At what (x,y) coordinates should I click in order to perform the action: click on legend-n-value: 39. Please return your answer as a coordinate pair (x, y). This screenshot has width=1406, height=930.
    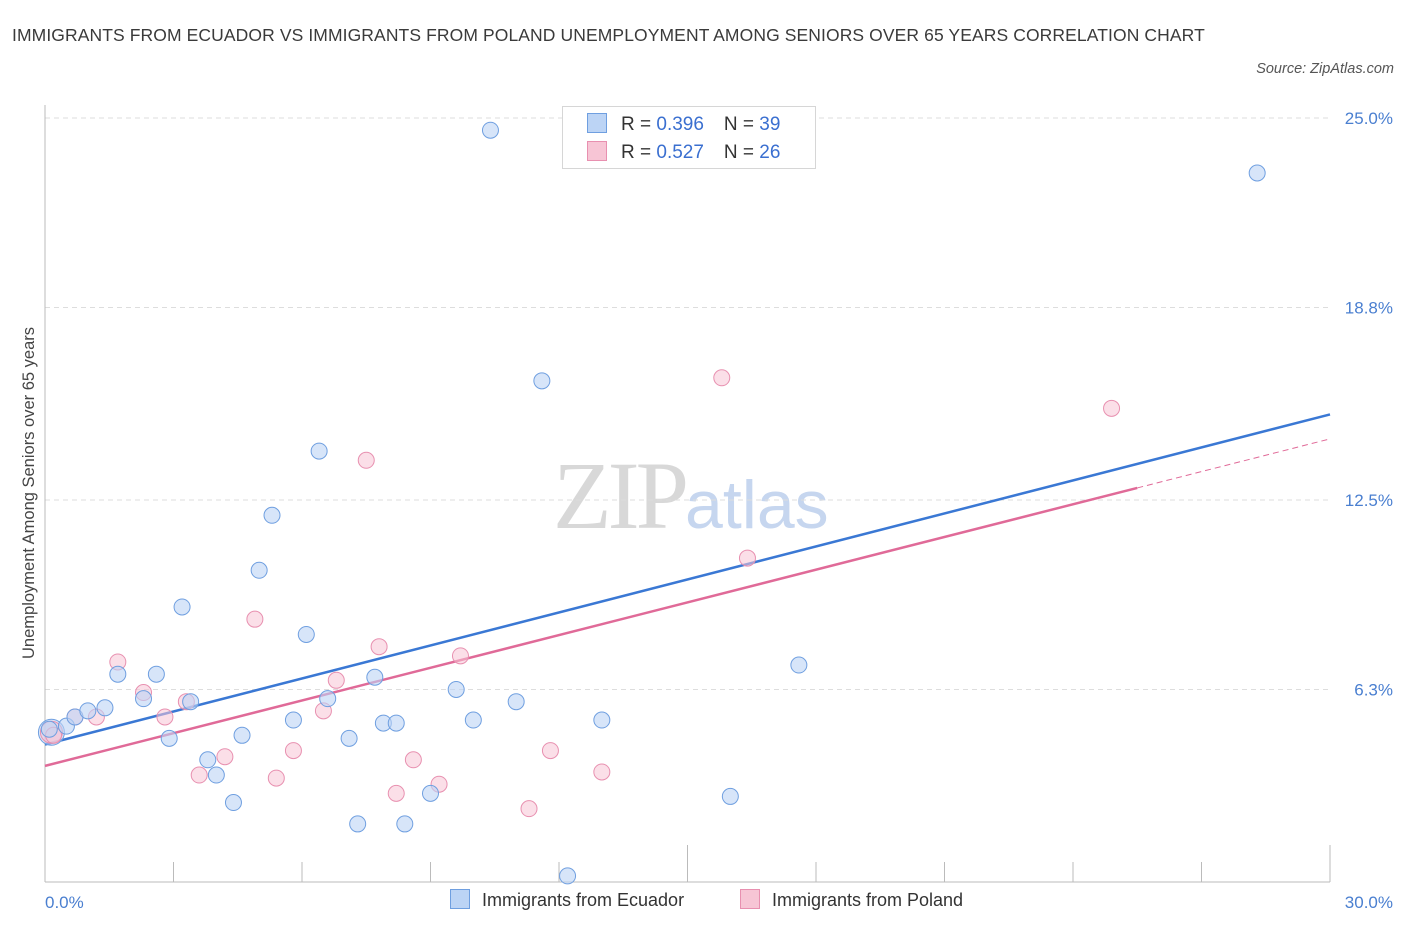
    Looking at the image, I should click on (770, 124).